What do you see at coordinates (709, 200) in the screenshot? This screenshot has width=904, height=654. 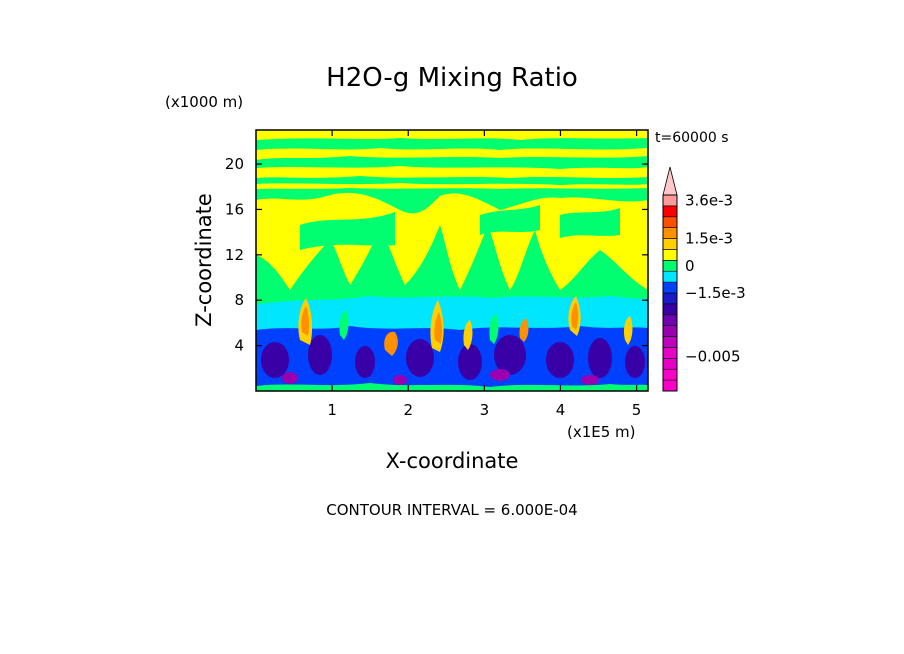 I see `colorbar-tick-label: 3.6e-3` at bounding box center [709, 200].